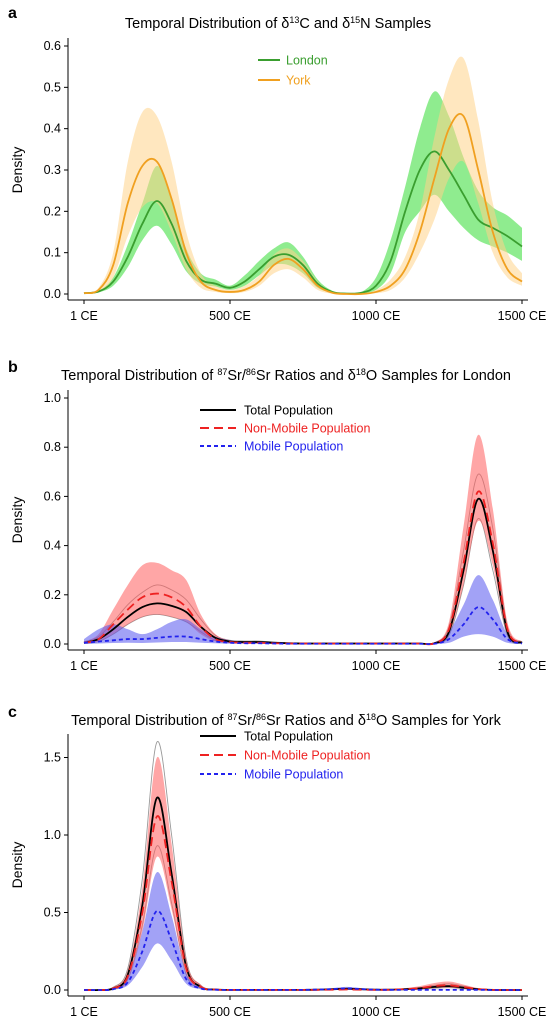 This screenshot has width=550, height=1027. What do you see at coordinates (298, 81) in the screenshot?
I see `legend-label: York` at bounding box center [298, 81].